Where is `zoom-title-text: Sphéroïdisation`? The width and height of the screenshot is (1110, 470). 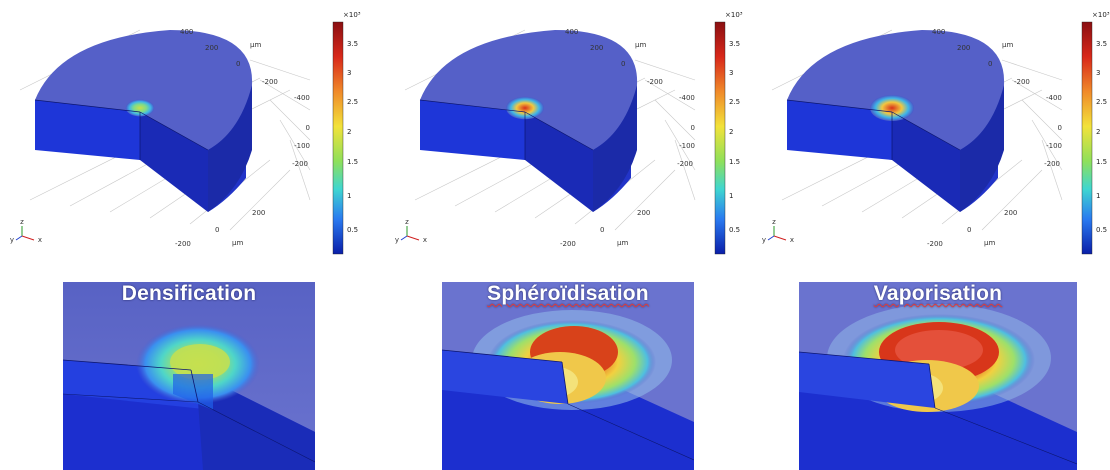
zoom-title-text: Sphéroïdisation is located at coordinates (568, 293).